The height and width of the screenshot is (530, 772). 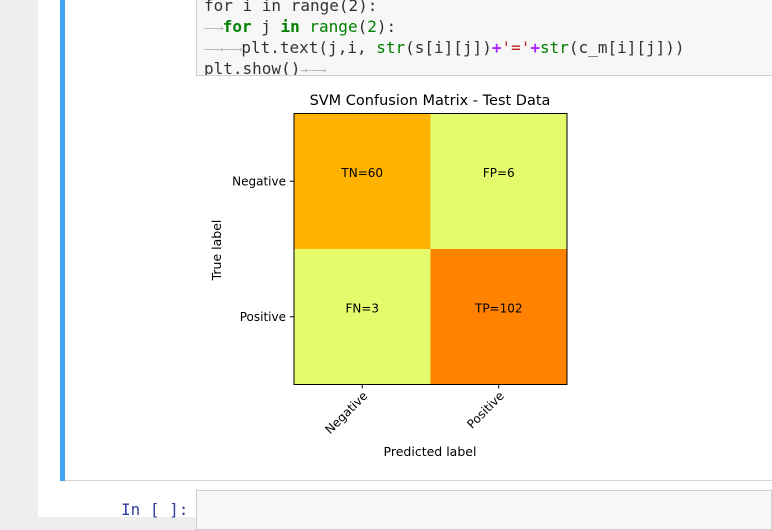 What do you see at coordinates (263, 317) in the screenshot?
I see `y-tick-label: Positive` at bounding box center [263, 317].